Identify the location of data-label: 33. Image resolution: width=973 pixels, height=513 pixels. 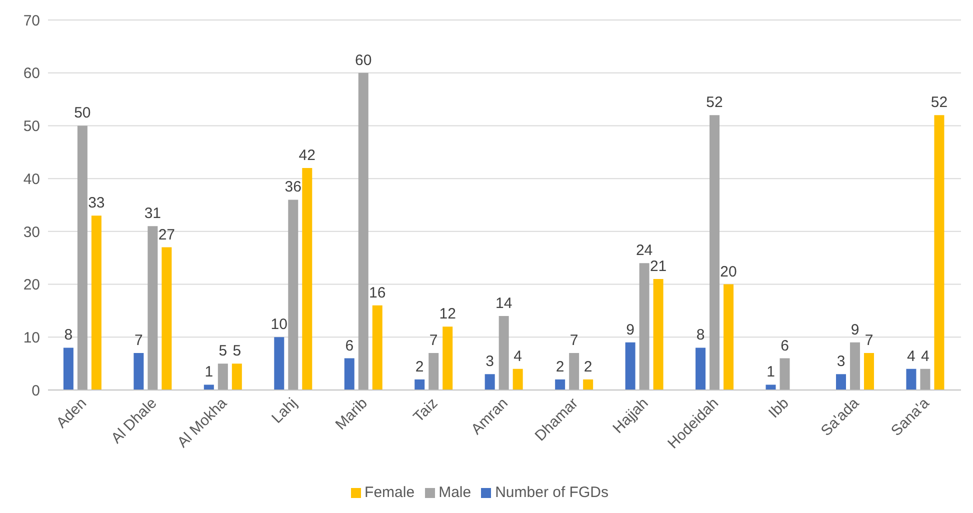
(96, 203).